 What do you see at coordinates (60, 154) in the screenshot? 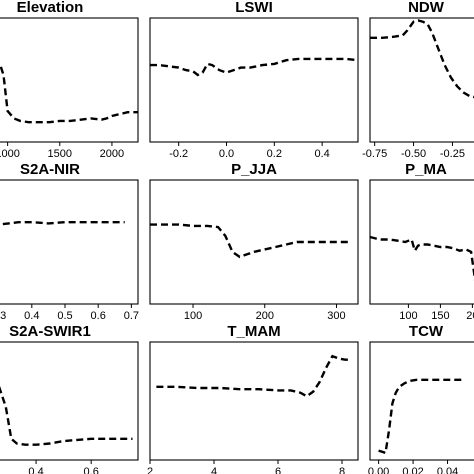
I see `x-tick-label: 1500` at bounding box center [60, 154].